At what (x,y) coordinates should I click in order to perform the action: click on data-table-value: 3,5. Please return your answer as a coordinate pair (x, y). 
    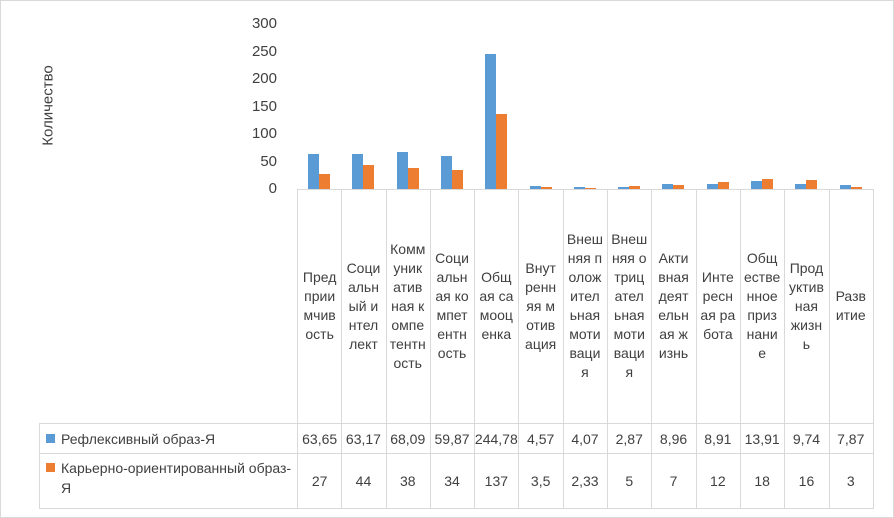
    Looking at the image, I should click on (541, 481).